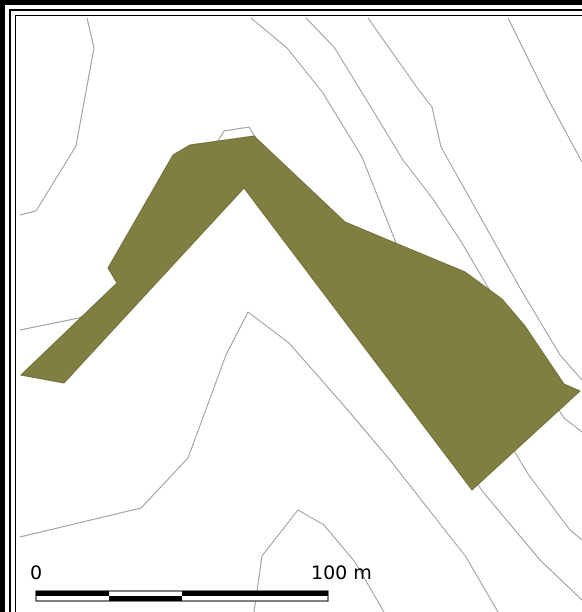  Describe the element at coordinates (295, 10) in the screenshot. I see `map-frame-inner-top` at that location.